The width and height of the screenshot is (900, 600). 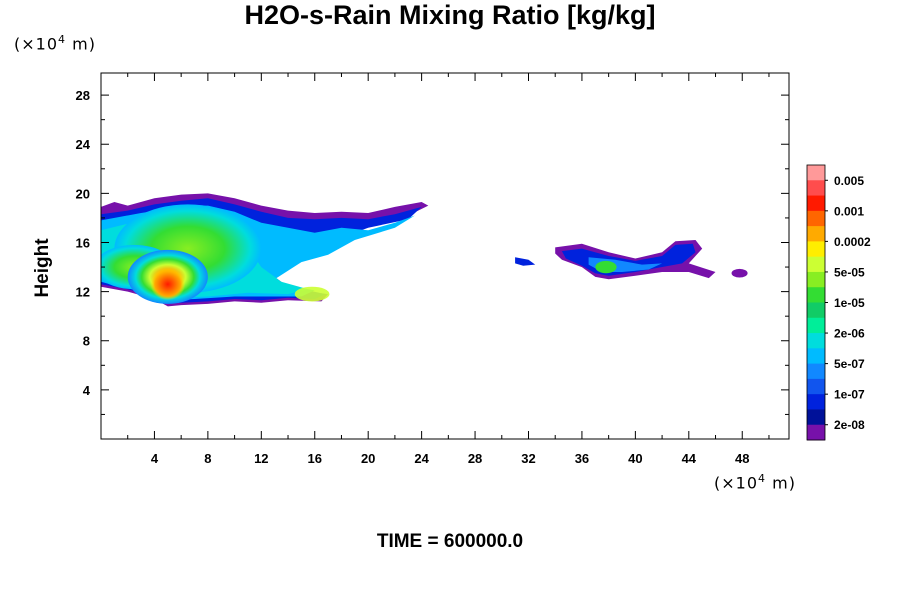 What do you see at coordinates (155, 458) in the screenshot?
I see `x-tick-label: 4` at bounding box center [155, 458].